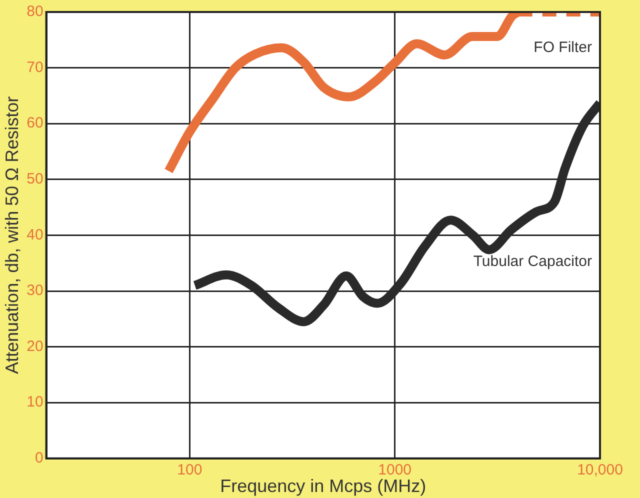 The image size is (640, 498). Describe the element at coordinates (395, 470) in the screenshot. I see `x-tick-label: 1000` at that location.